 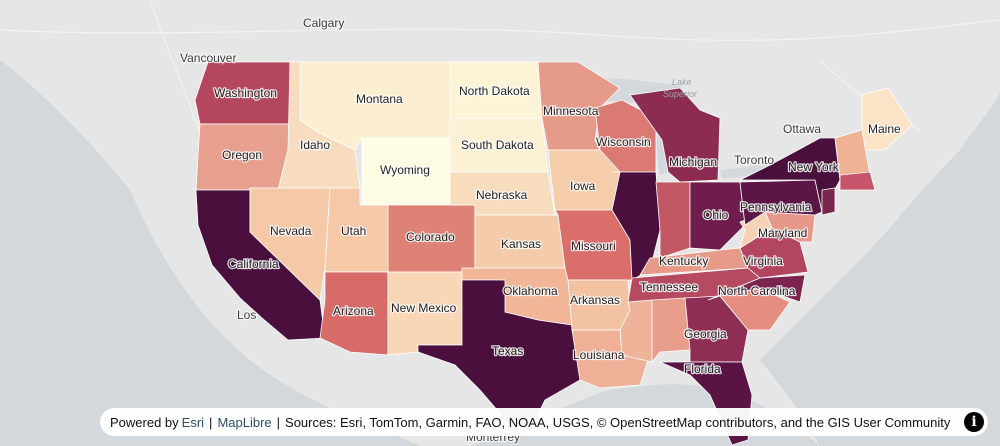 What do you see at coordinates (884, 129) in the screenshot?
I see `state-label-maine: Maine` at bounding box center [884, 129].